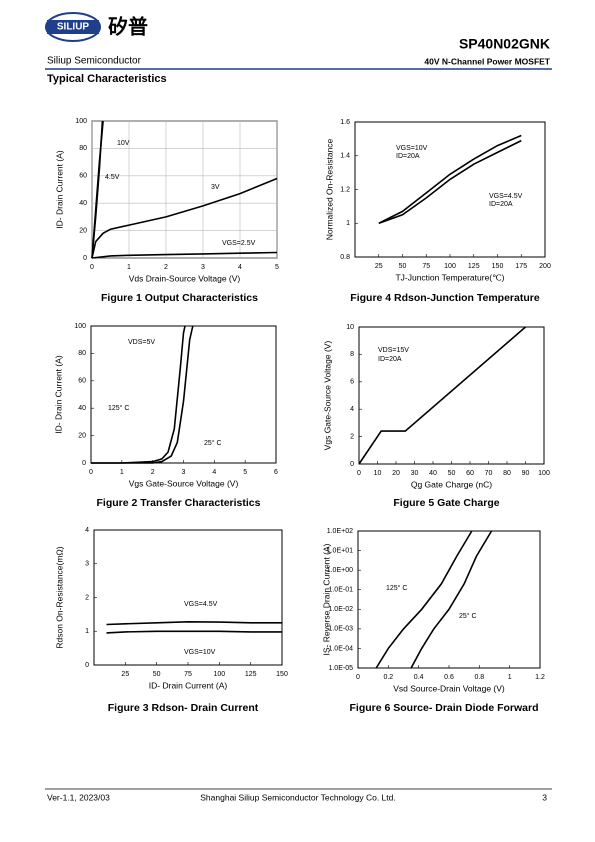  I want to click on chart-title: Figure 5 Gate Charge, so click(446, 503).